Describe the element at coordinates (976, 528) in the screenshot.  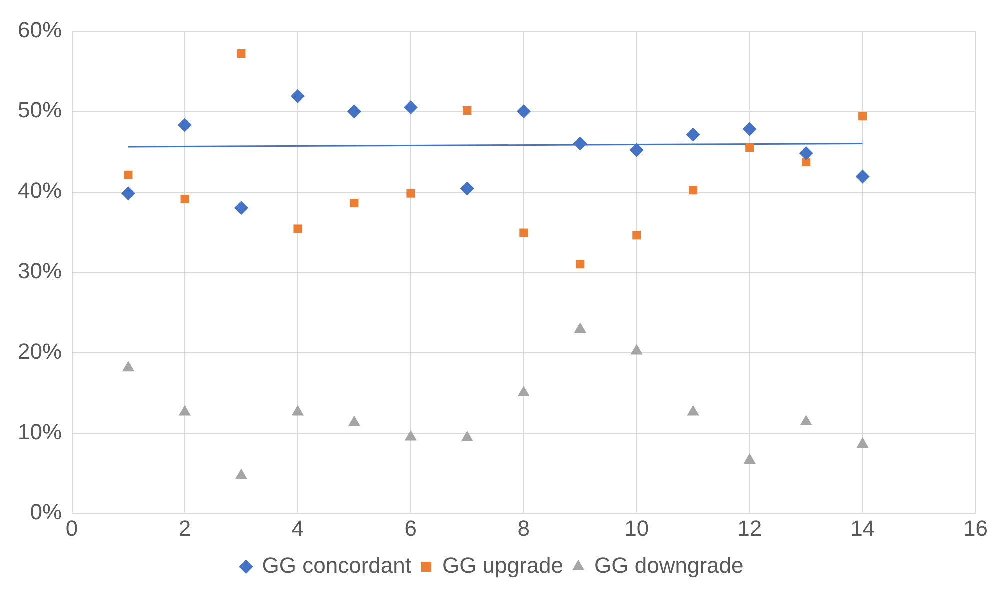
I see `x-tick-label: 16` at that location.